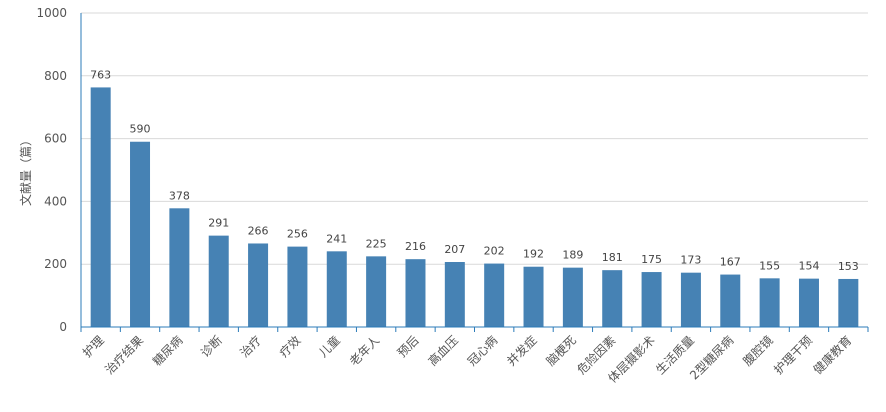 Image resolution: width=886 pixels, height=412 pixels. What do you see at coordinates (336, 238) in the screenshot?
I see `bar-value-label: 241` at bounding box center [336, 238].